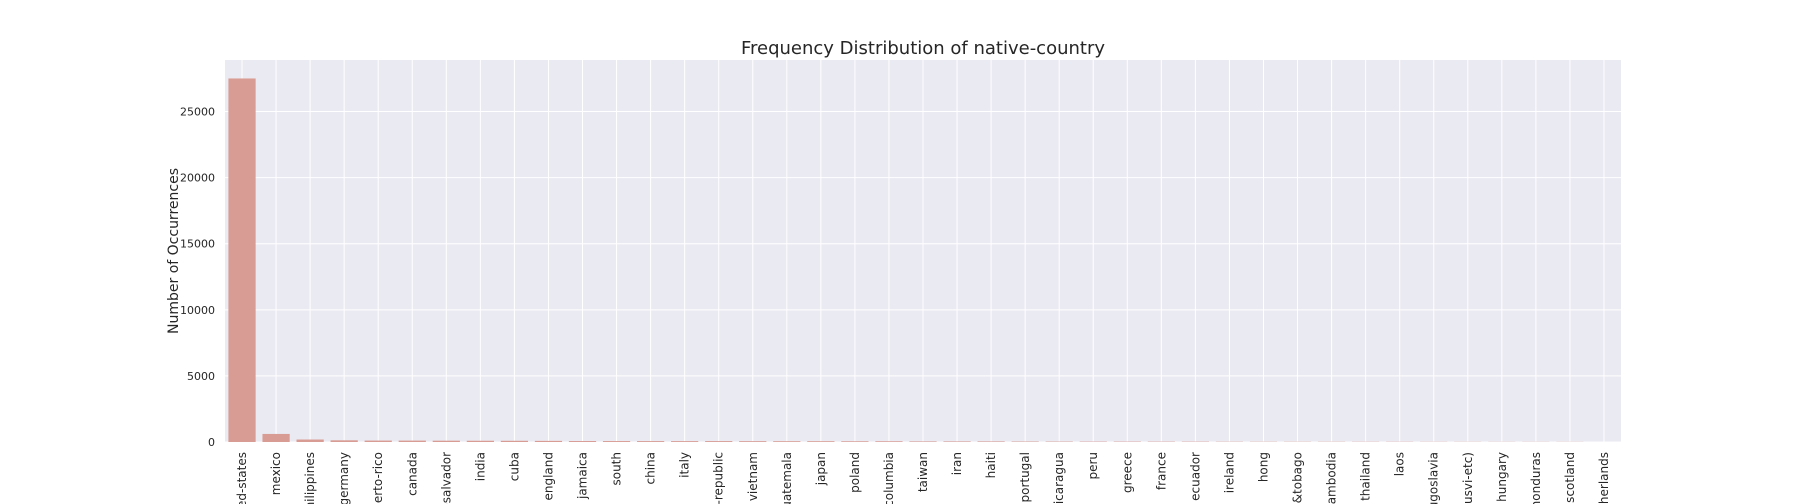  I want to click on bar-cuba, so click(514, 441).